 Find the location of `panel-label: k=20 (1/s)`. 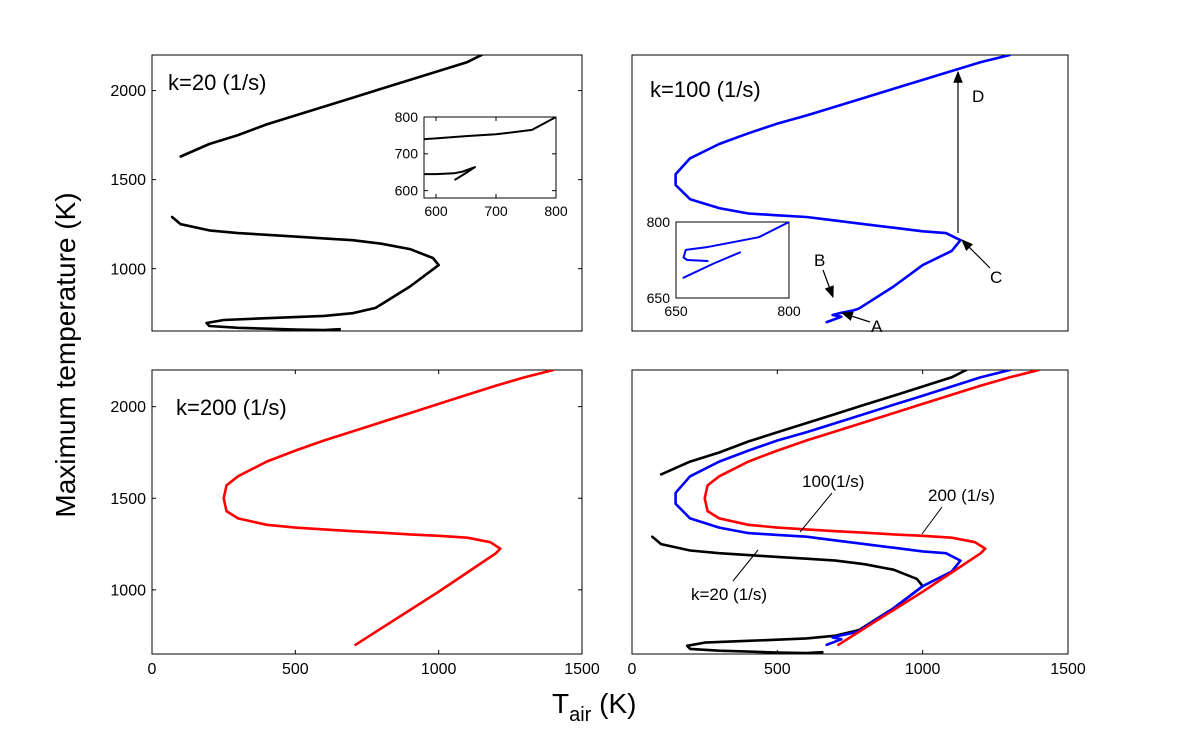

panel-label: k=20 (1/s) is located at coordinates (217, 82).